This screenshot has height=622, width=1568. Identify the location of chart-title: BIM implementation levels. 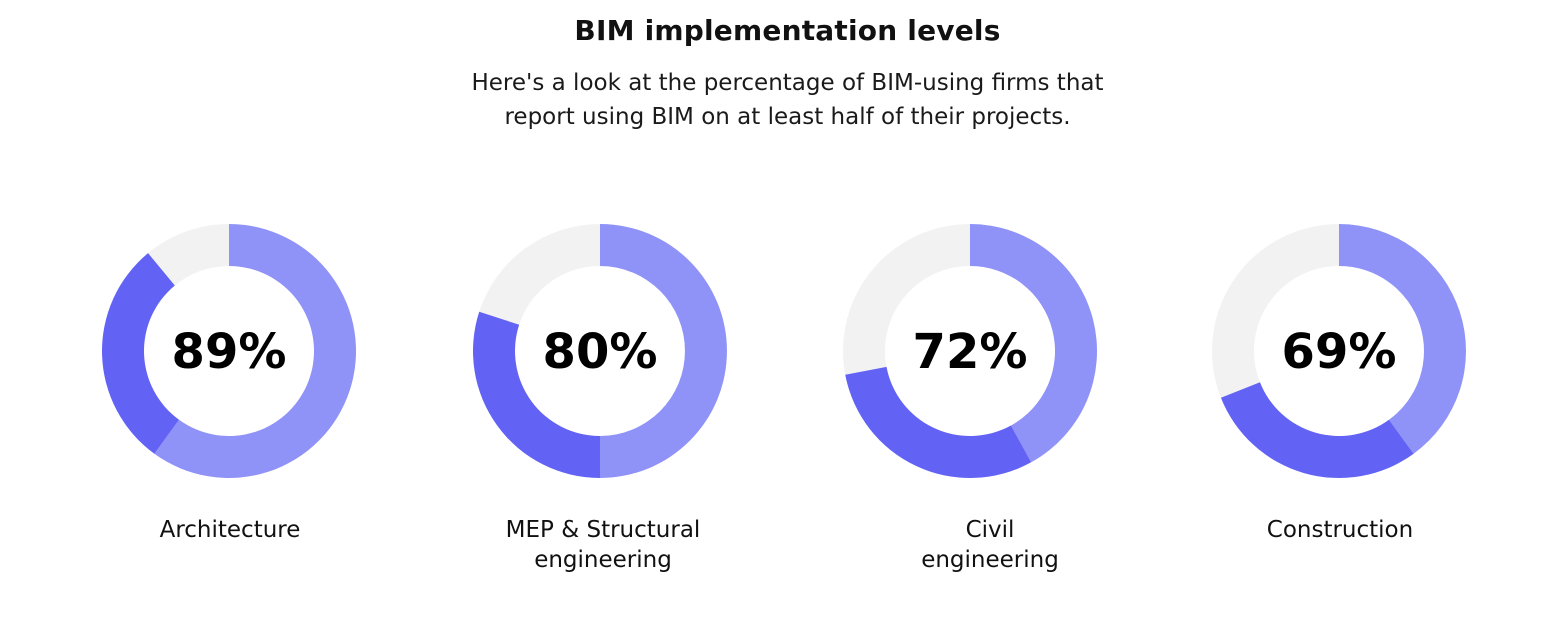
(787, 30).